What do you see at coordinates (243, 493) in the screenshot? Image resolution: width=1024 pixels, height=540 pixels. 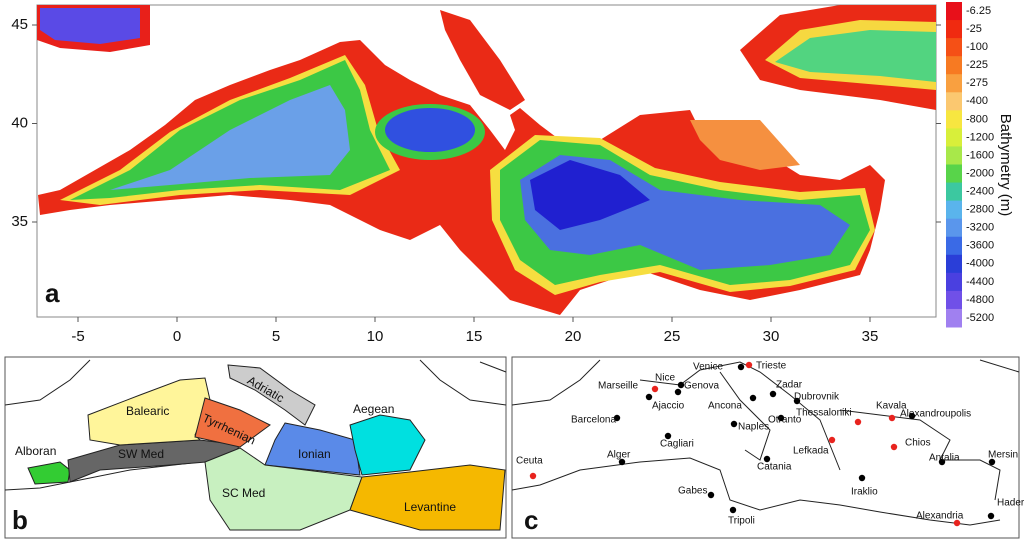 I see `region-label: SC Med` at bounding box center [243, 493].